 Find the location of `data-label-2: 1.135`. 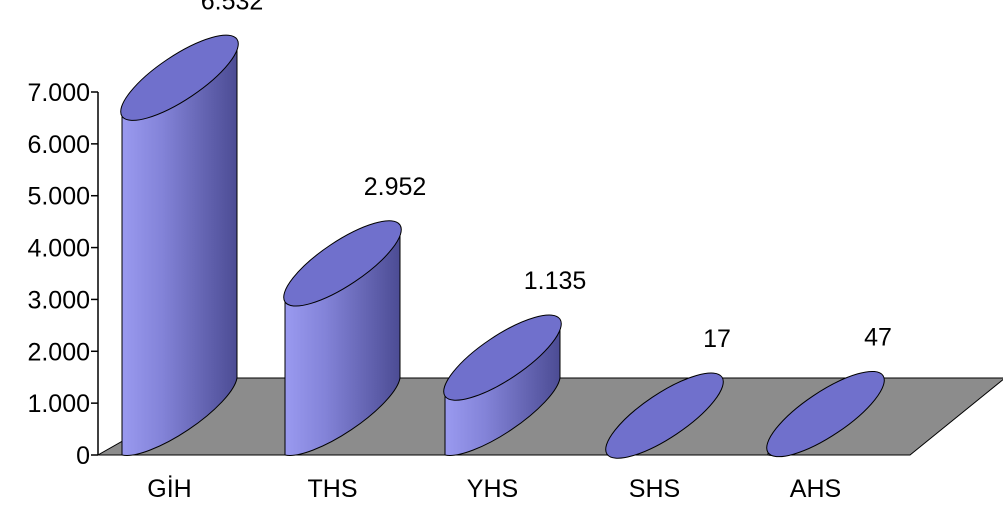

data-label-2: 1.135 is located at coordinates (555, 281).